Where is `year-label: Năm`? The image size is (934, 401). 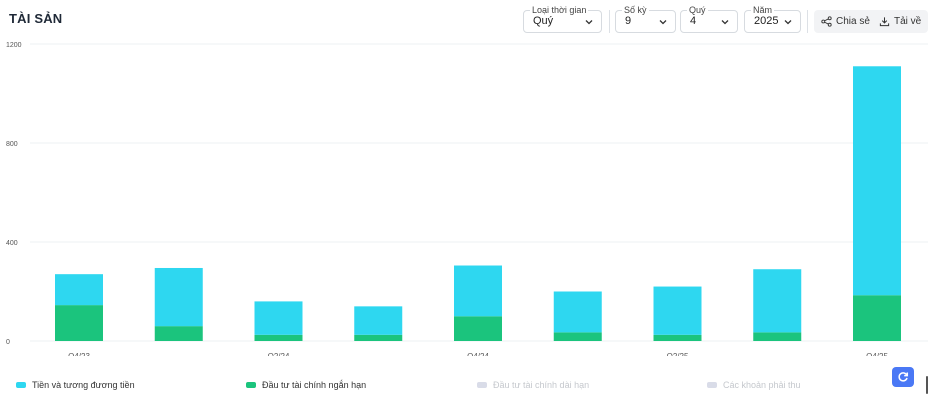 year-label: Năm is located at coordinates (763, 10).